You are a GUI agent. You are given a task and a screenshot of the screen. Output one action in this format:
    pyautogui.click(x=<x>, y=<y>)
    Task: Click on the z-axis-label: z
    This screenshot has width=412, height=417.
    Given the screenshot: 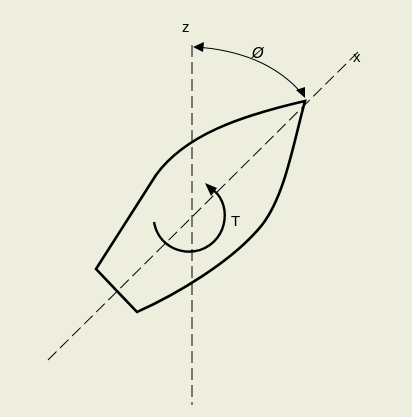 What is the action you would take?
    pyautogui.click(x=186, y=27)
    